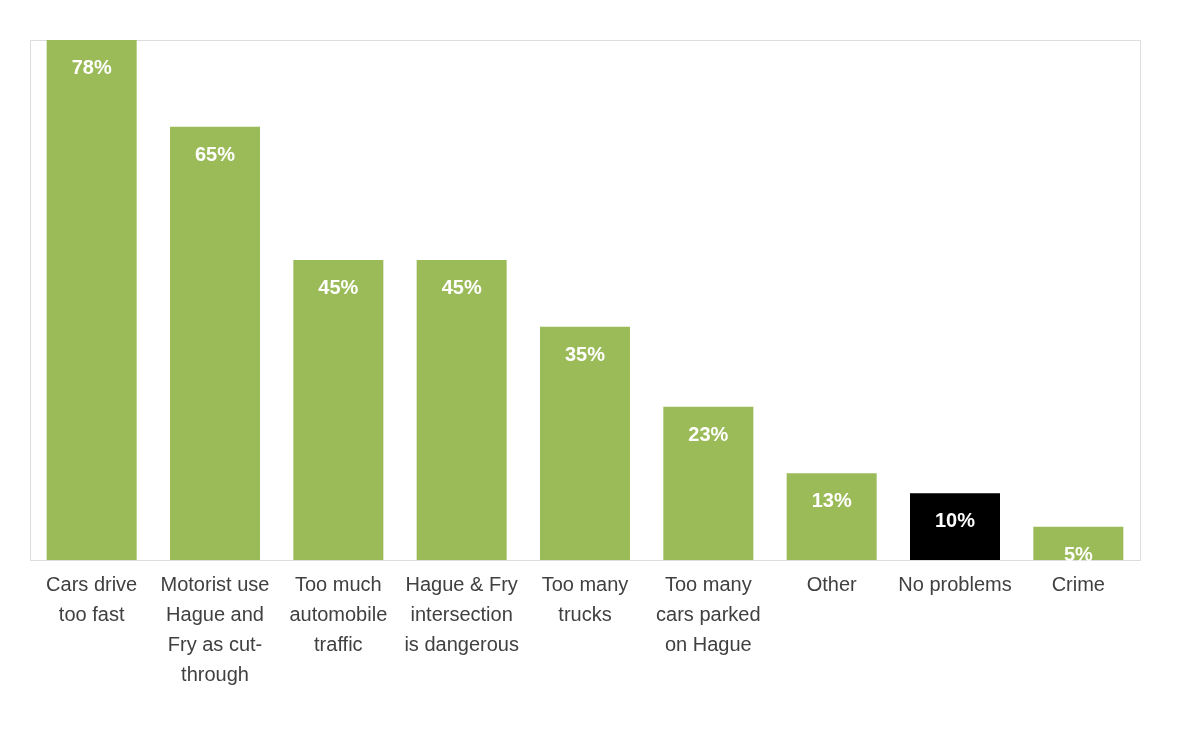 The height and width of the screenshot is (736, 1178). Describe the element at coordinates (91, 67) in the screenshot. I see `data-label: 78%` at that location.